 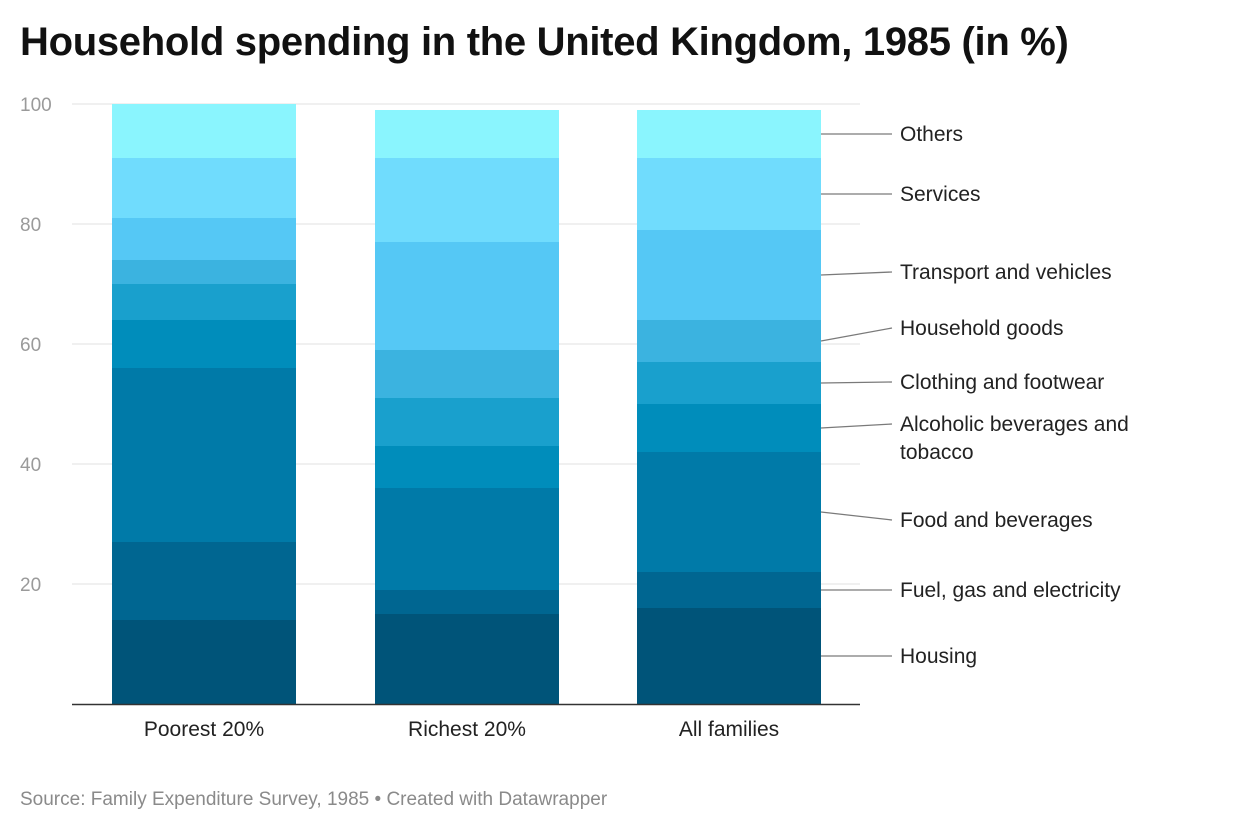 I want to click on source-note: Source: Family Expenditure Survey, 1985, so click(x=195, y=799).